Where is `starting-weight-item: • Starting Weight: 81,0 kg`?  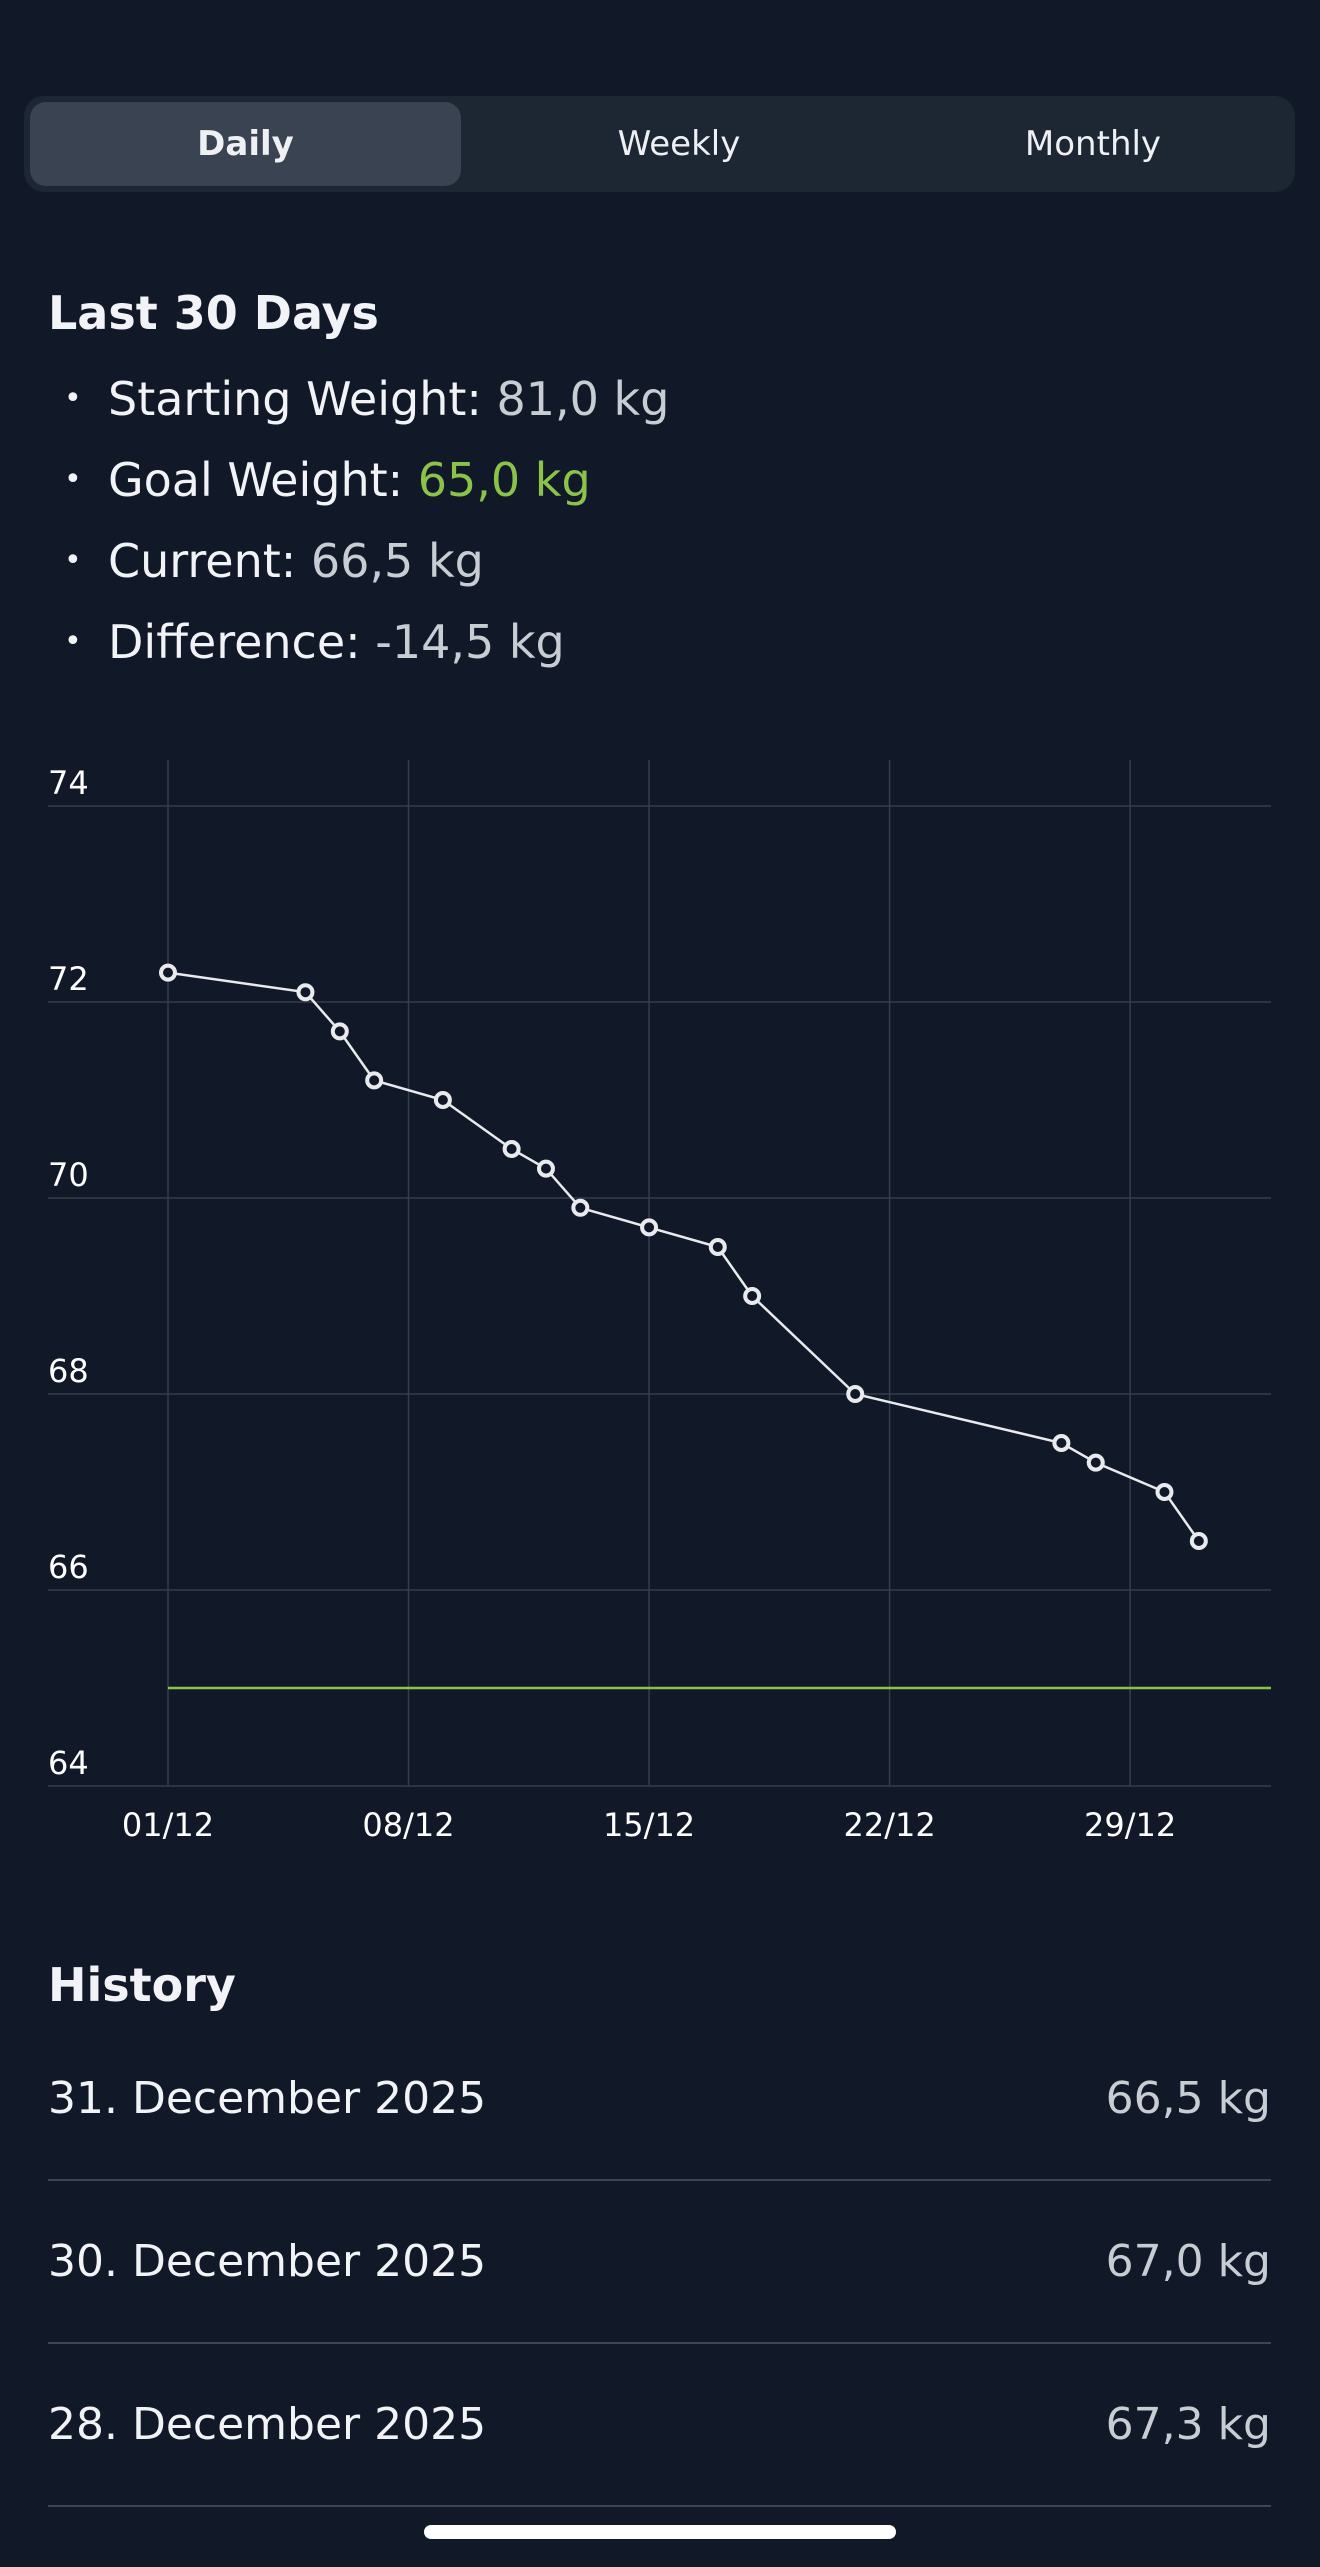 starting-weight-item: • Starting Weight: 81,0 kg is located at coordinates (358, 398).